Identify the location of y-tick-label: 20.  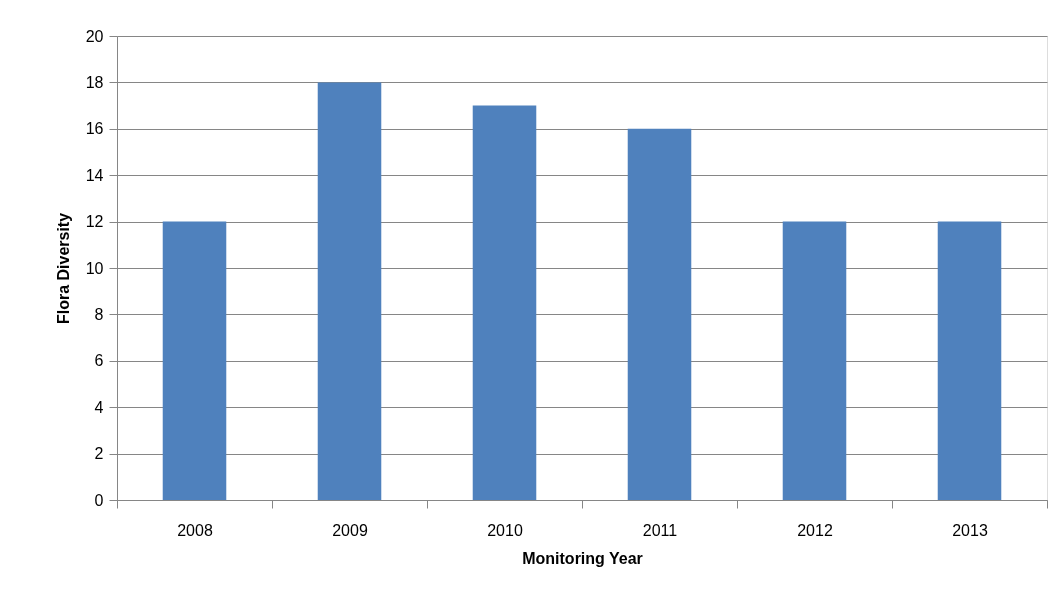
(94, 36).